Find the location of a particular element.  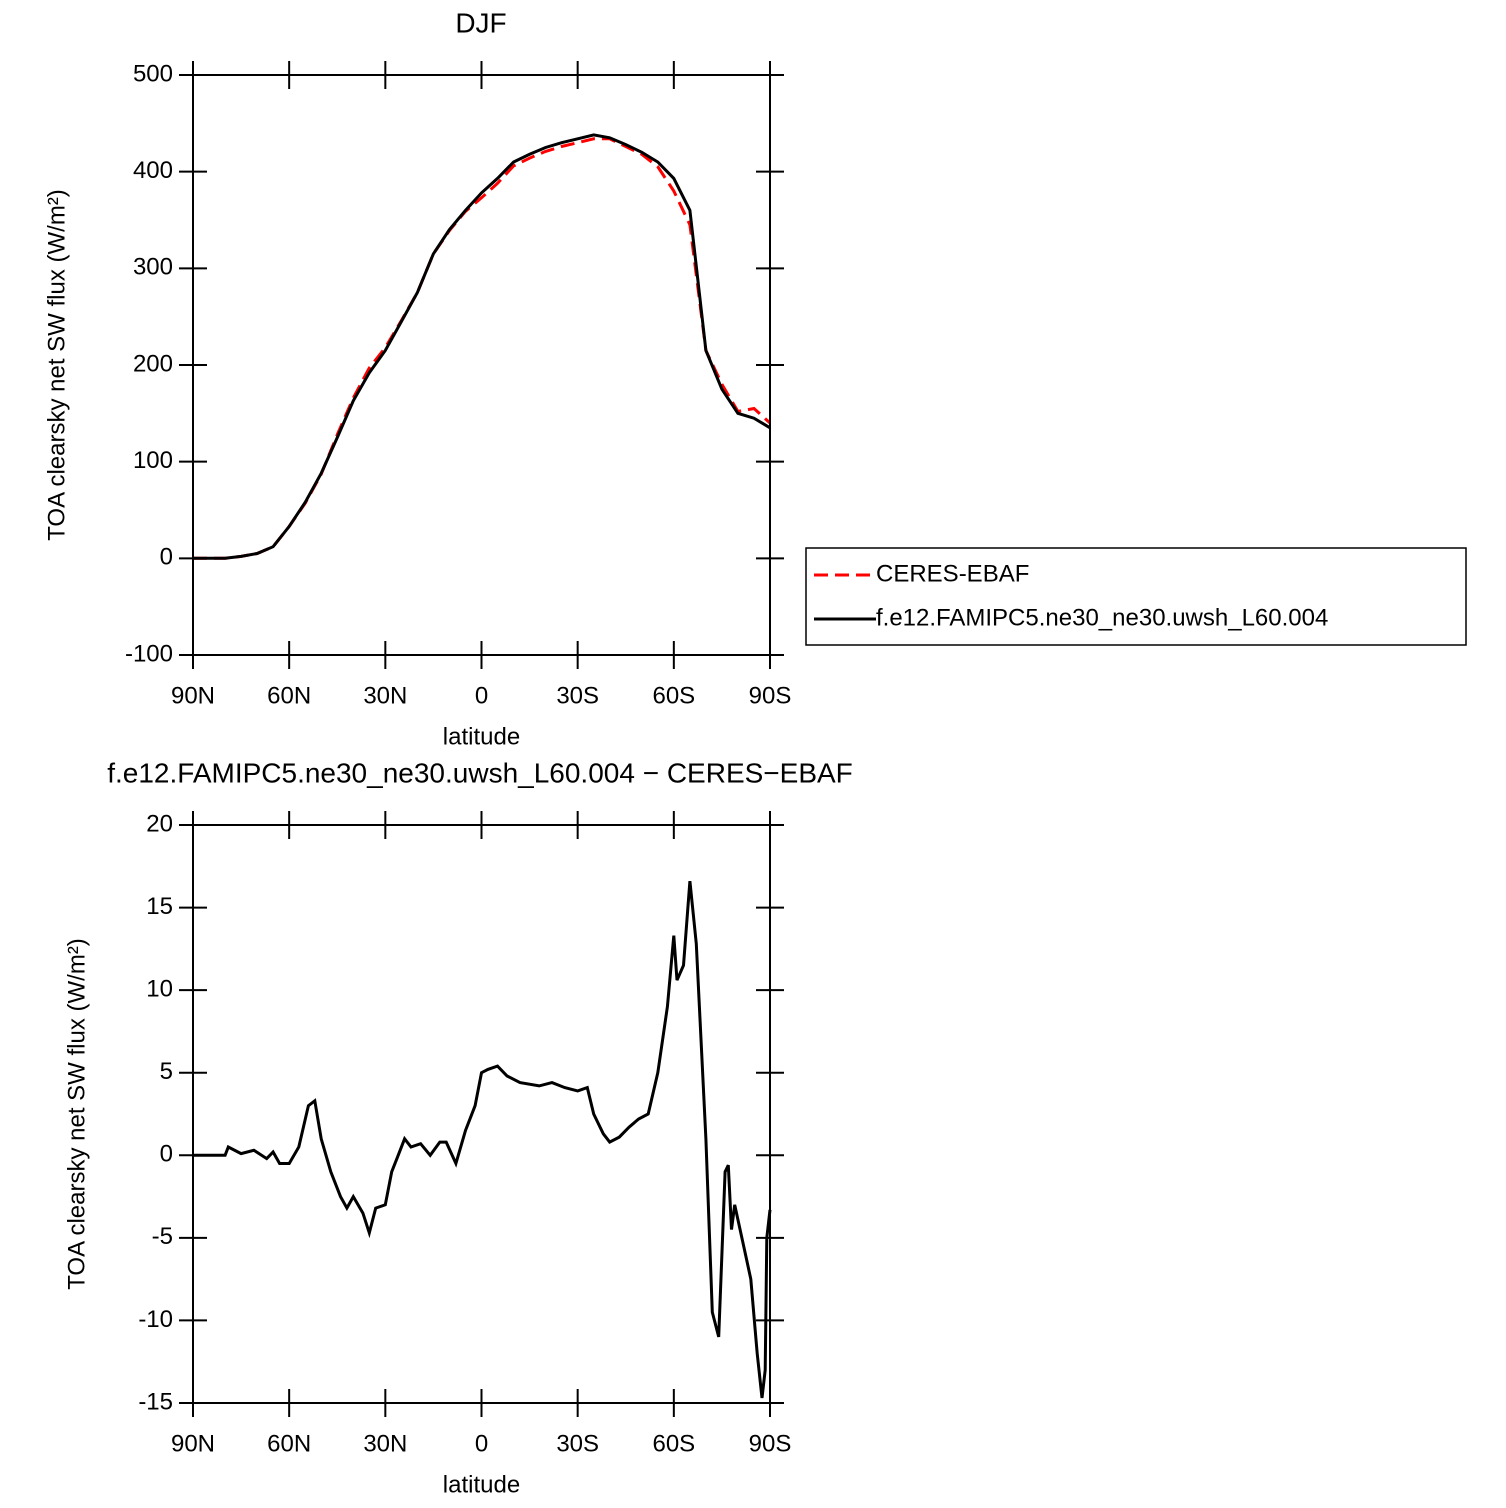

legend-label: f.e12.FAMIPC5.ne30_ne30.uwsh_L60.004 is located at coordinates (1102, 617).